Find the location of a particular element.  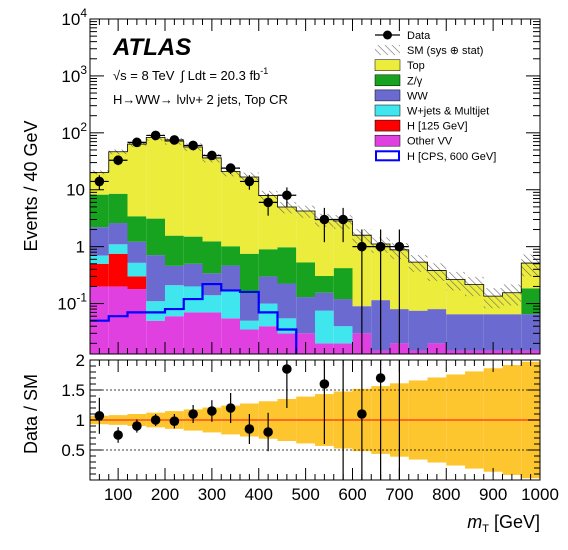

y-tick-label-top: 10⁻¹ is located at coordinates (72, 302).